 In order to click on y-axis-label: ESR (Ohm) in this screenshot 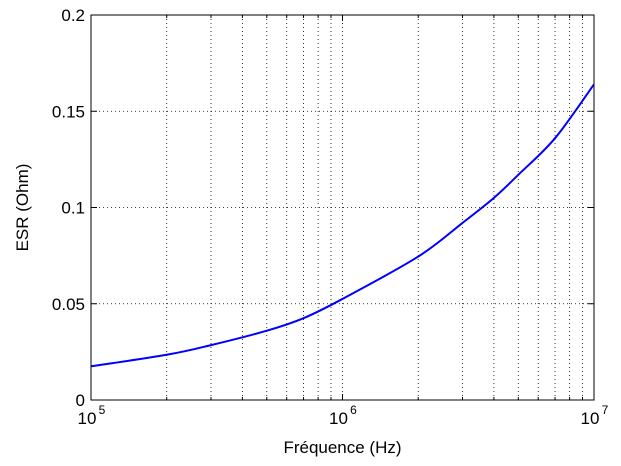, I will do `click(22, 208)`.